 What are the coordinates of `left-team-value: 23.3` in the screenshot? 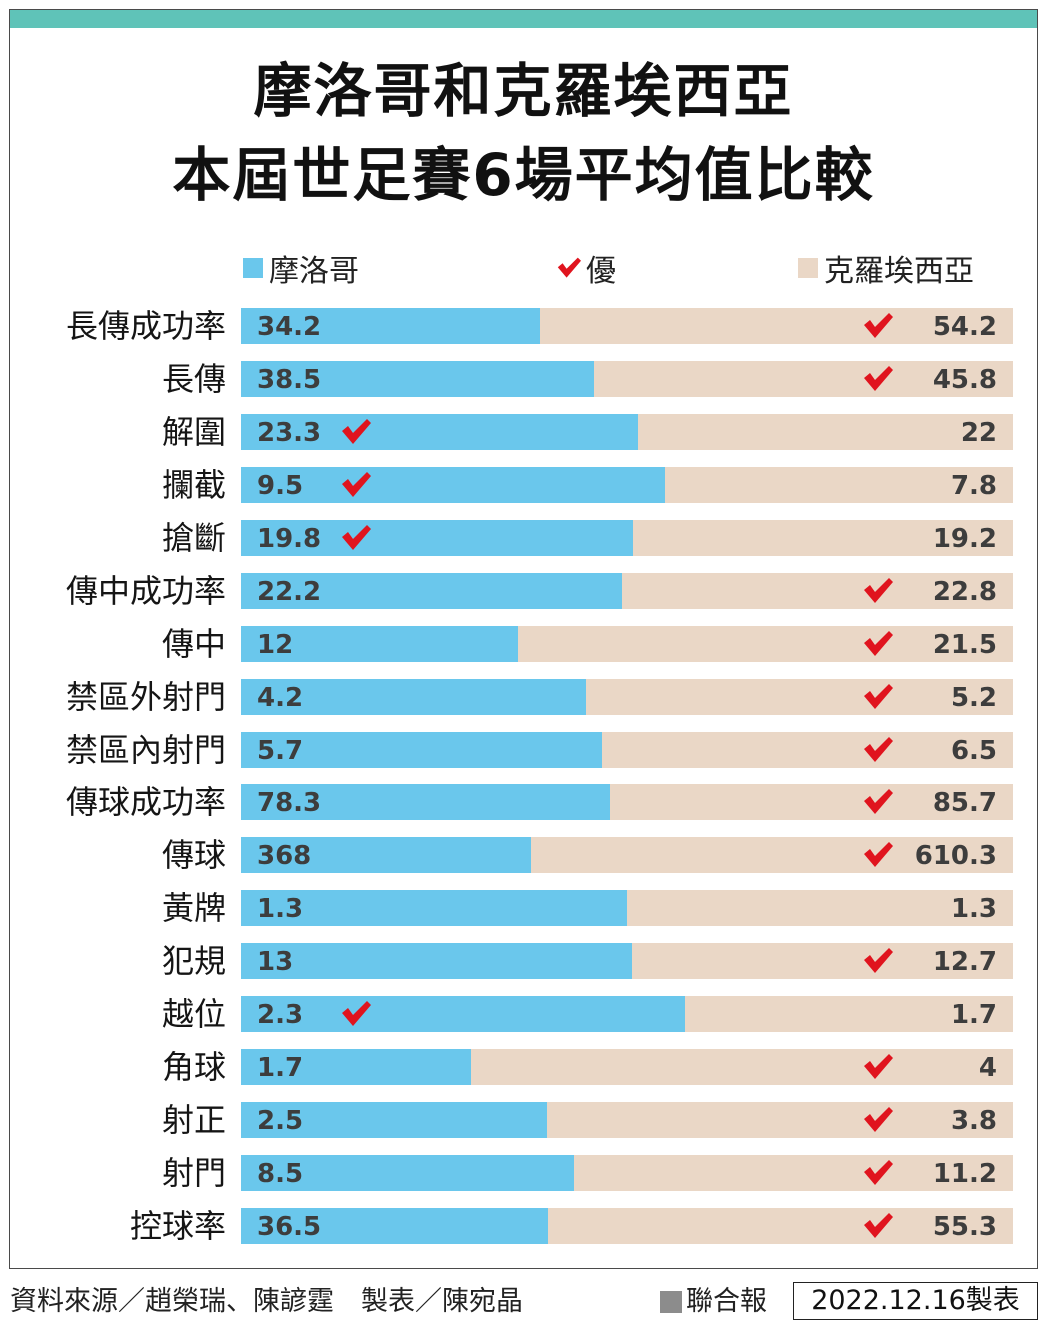 It's located at (289, 432).